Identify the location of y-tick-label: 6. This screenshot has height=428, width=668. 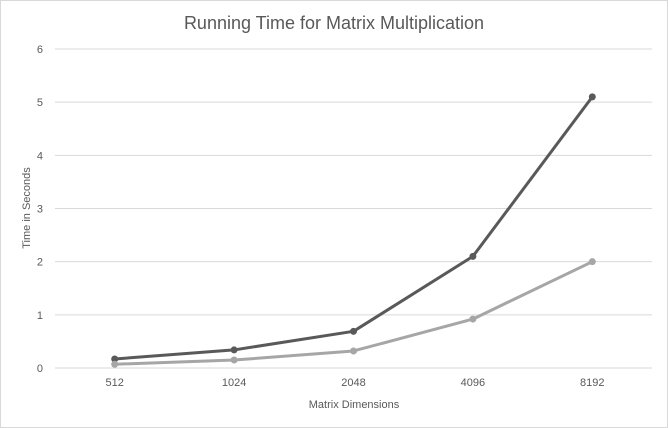
(40, 50).